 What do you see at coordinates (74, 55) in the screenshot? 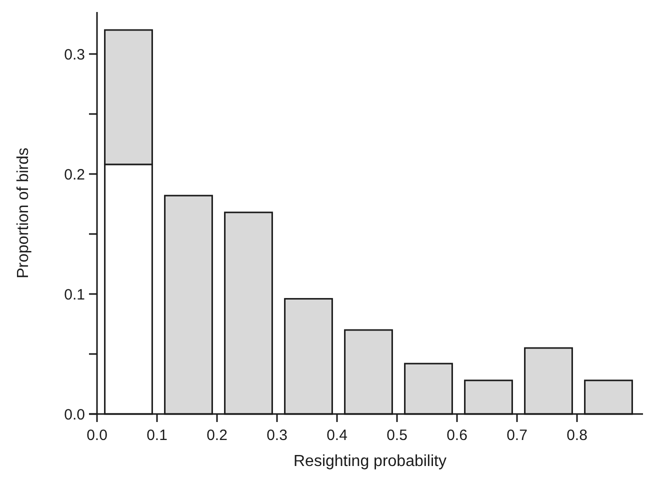
I see `y-tick-label: 0.3` at bounding box center [74, 55].